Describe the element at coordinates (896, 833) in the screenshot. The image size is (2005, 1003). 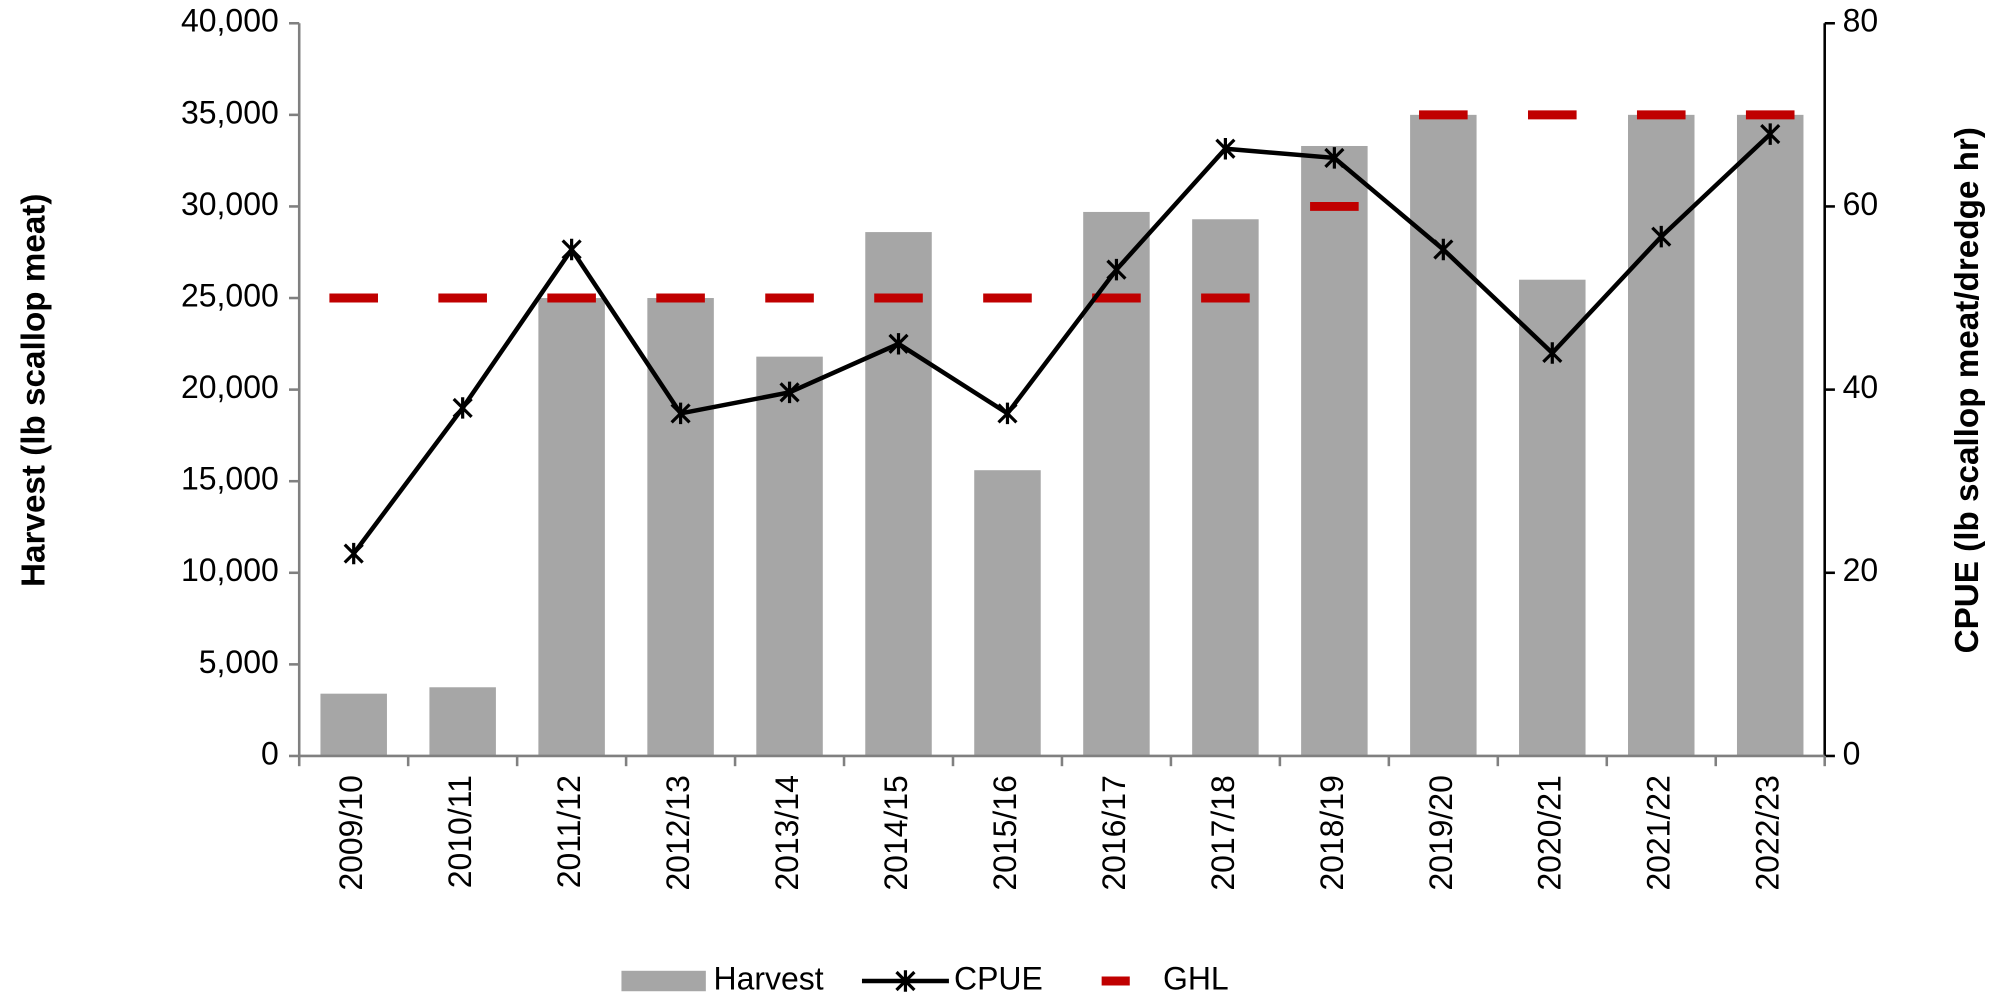
I see `x-tick-label: 2014/15` at that location.